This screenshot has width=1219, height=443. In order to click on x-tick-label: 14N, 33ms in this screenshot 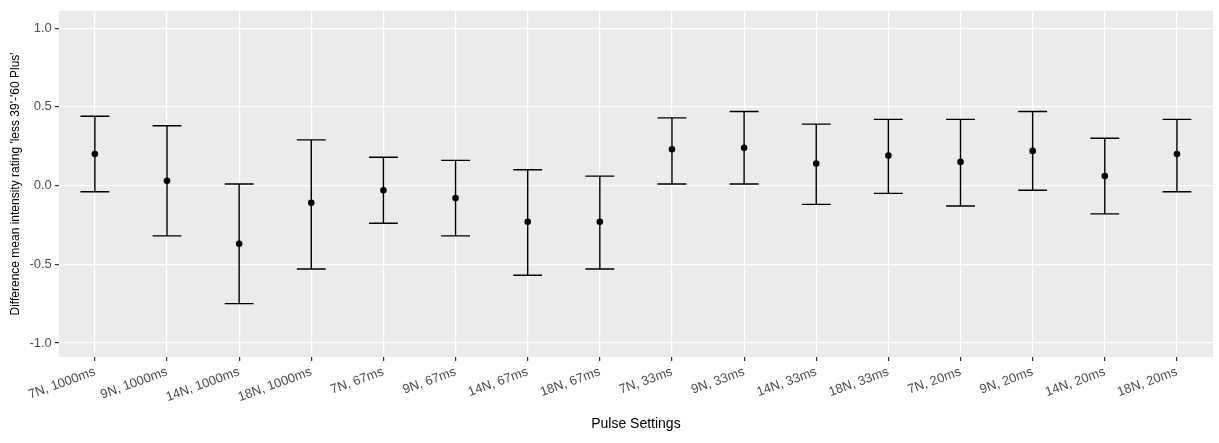, I will do `click(786, 381)`.